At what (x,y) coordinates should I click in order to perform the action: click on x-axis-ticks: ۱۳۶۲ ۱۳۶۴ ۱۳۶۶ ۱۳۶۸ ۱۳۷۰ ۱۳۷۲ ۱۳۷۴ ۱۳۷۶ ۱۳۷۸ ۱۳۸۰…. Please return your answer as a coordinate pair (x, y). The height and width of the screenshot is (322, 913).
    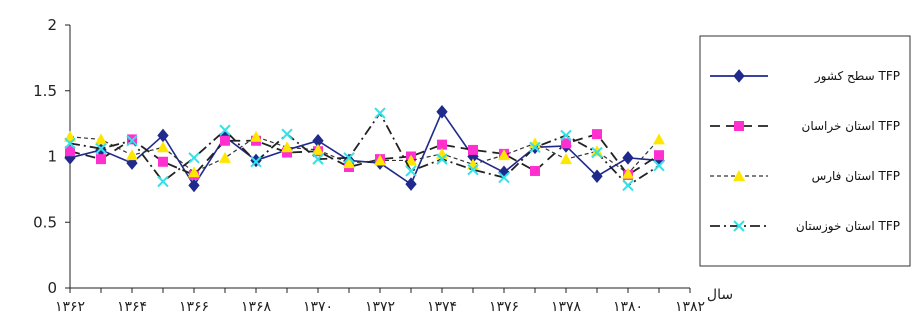
    Looking at the image, I should click on (380, 301).